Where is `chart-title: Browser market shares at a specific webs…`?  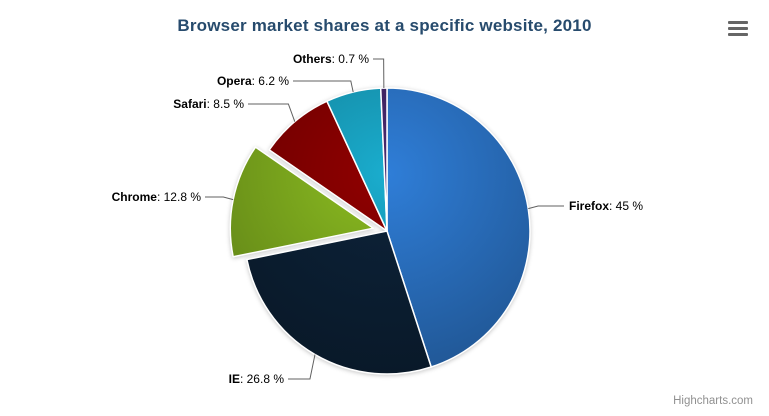
chart-title: Browser market shares at a specific webs… is located at coordinates (384, 25).